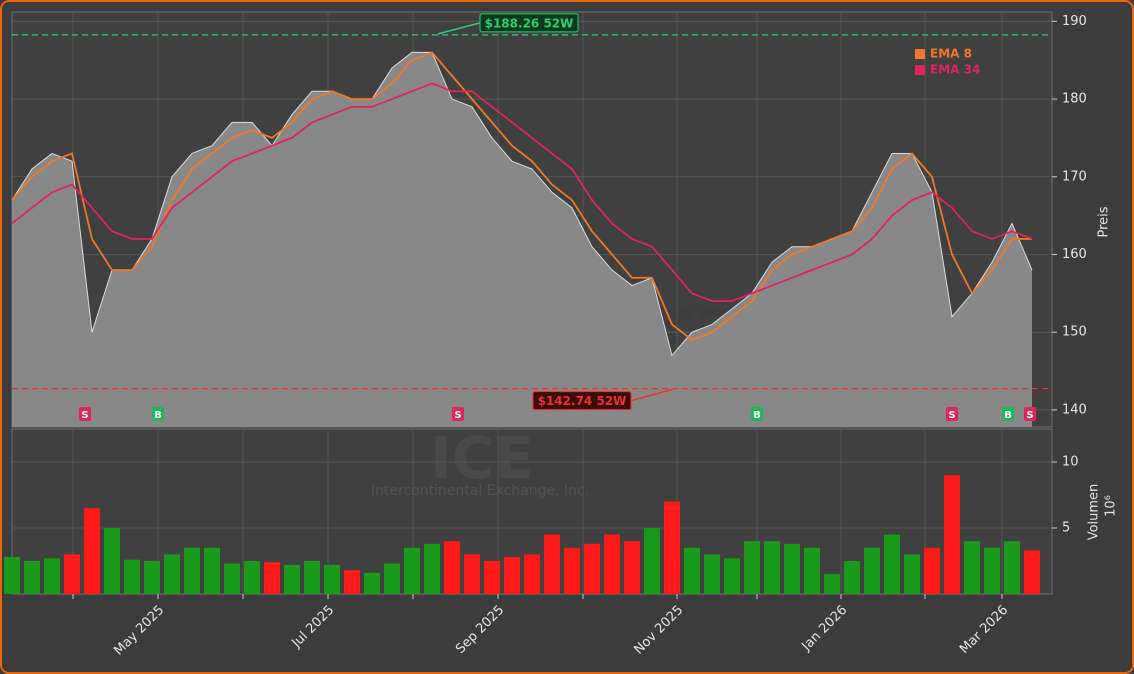 This screenshot has height=674, width=1134. I want to click on y-axis-label: Volumen, so click(1094, 512).